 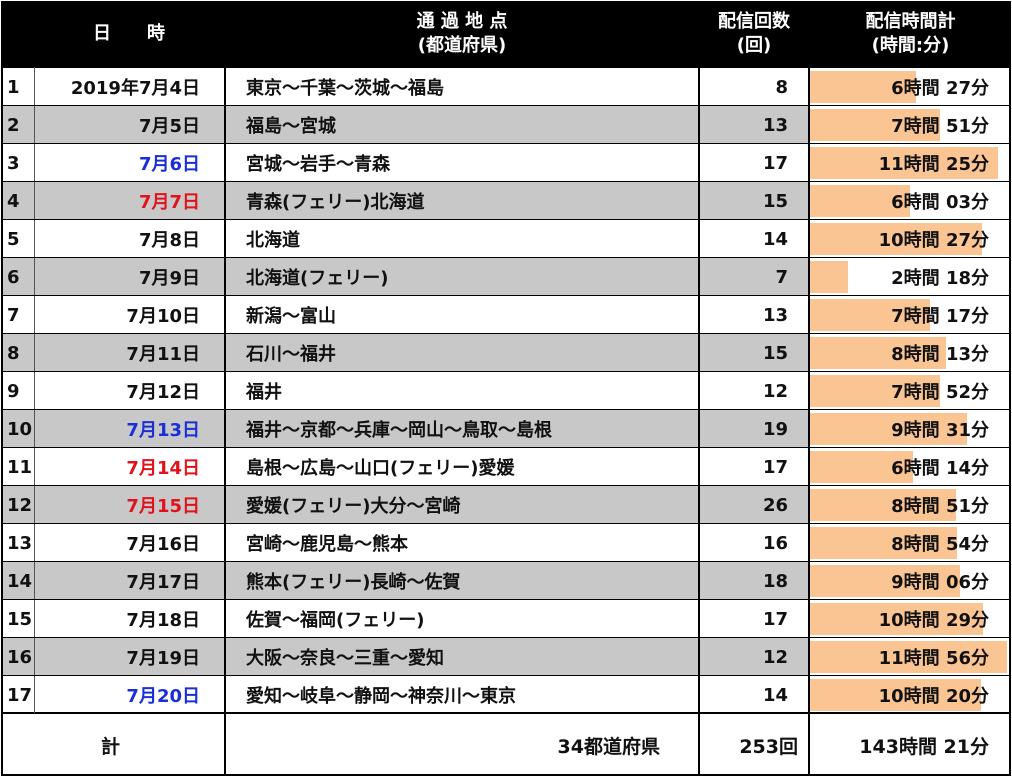 I want to click on row-time-text: 11時間 56分, so click(x=933, y=658).